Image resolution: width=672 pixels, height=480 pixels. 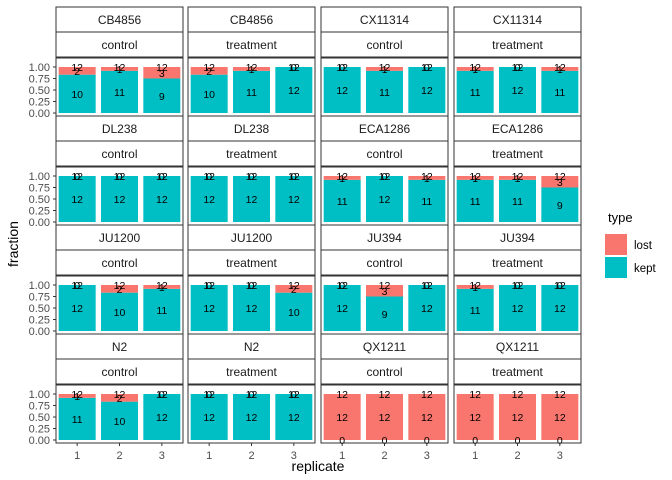 What do you see at coordinates (643, 246) in the screenshot?
I see `legend-label-lost: lost` at bounding box center [643, 246].